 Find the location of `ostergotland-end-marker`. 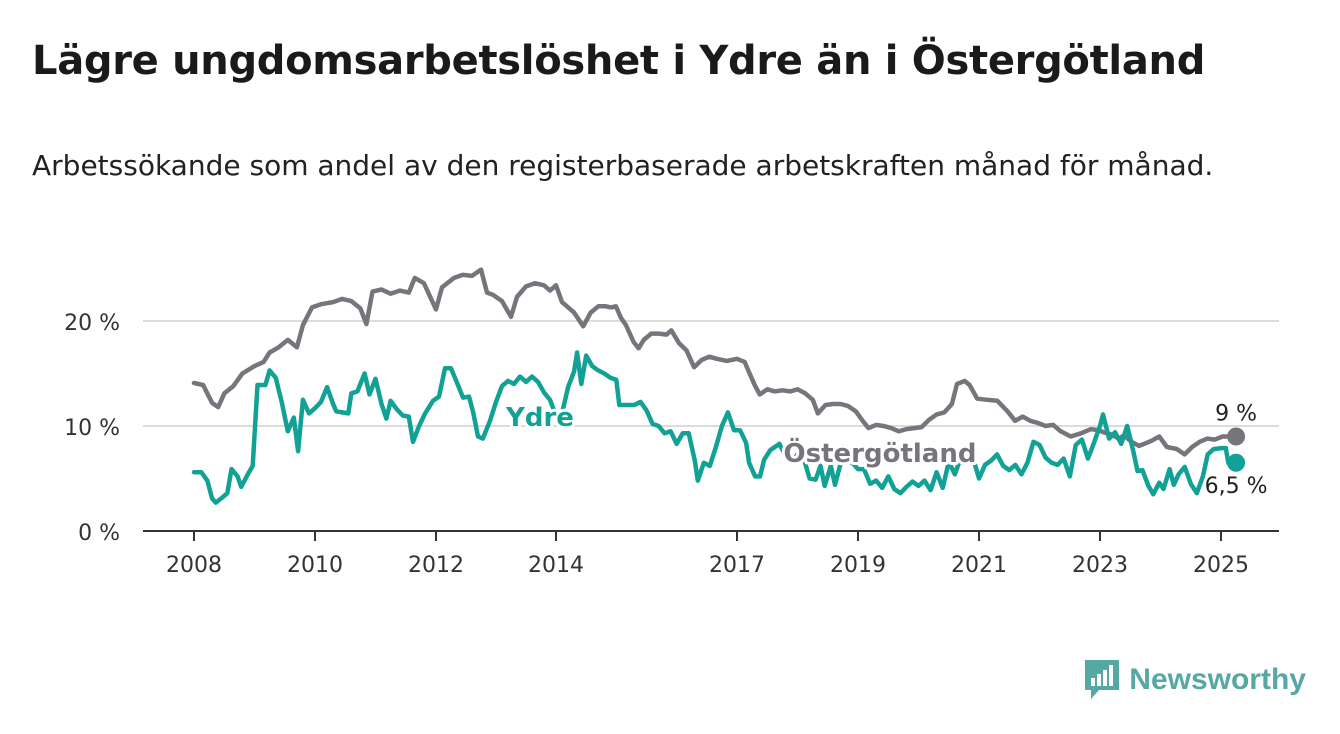

ostergotland-end-marker is located at coordinates (1236, 436).